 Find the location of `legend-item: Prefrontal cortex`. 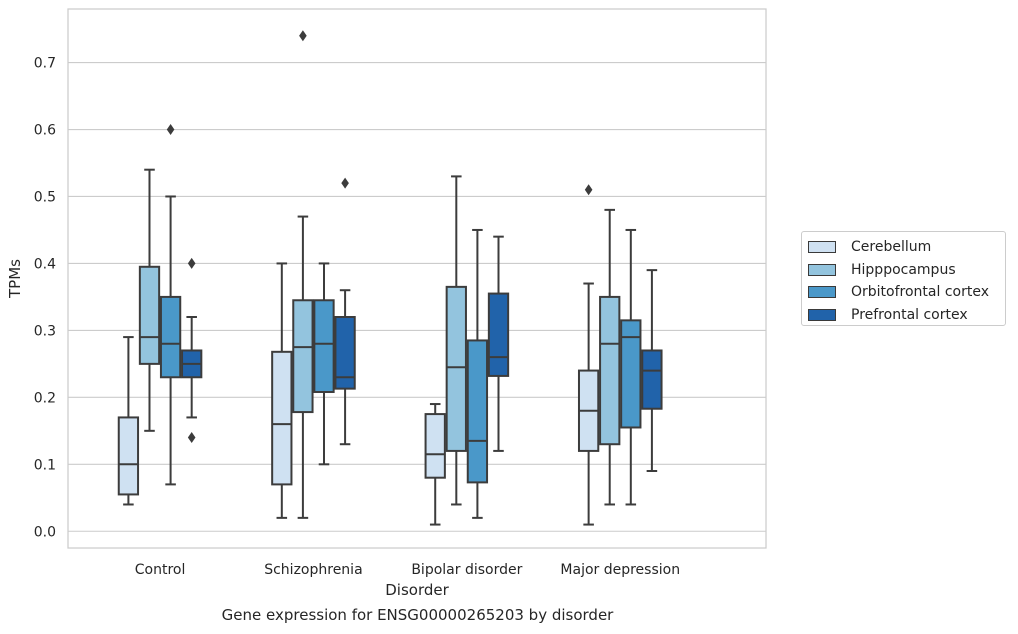

legend-item: Prefrontal cortex is located at coordinates (906, 315).